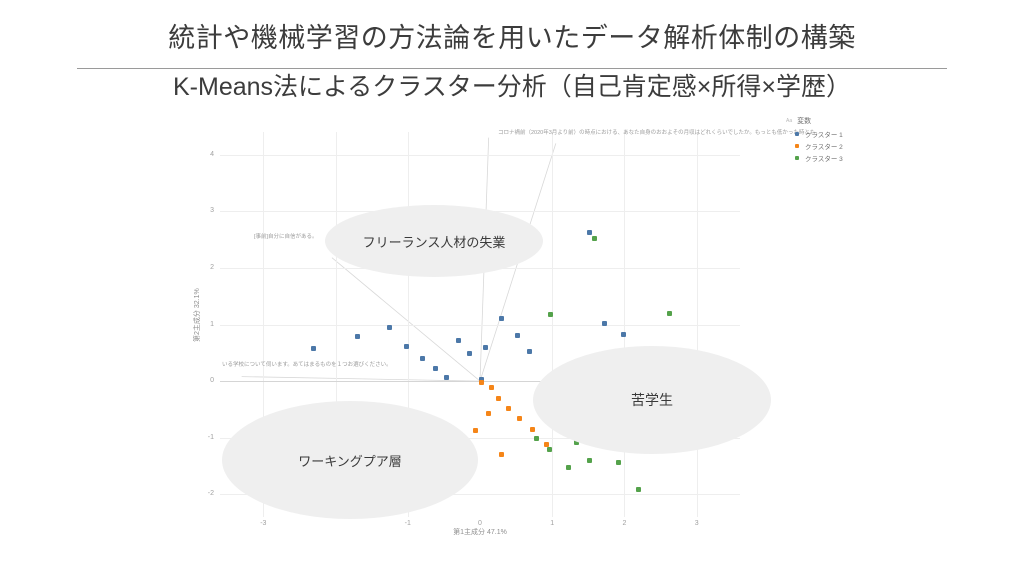 This screenshot has height=576, width=1024. I want to click on x-axis-title: 第1主成分 47.1%, so click(480, 532).